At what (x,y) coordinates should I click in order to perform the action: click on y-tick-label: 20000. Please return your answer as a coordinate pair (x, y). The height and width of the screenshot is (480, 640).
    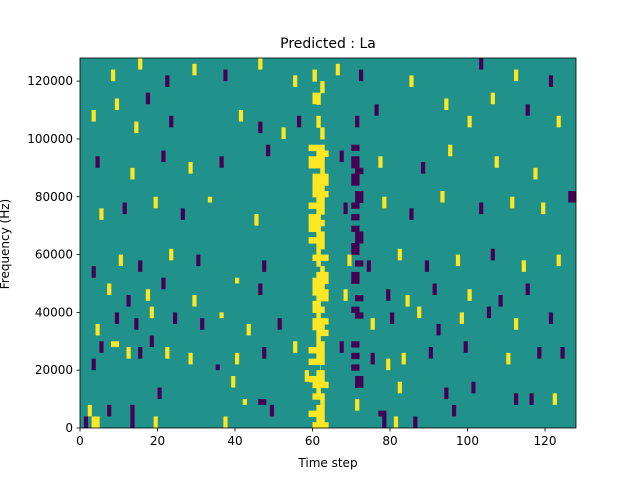
    Looking at the image, I should click on (54, 370).